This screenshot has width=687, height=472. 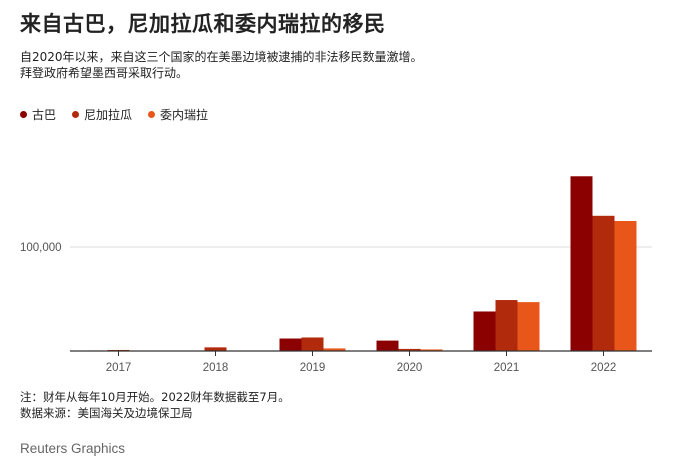 I want to click on bar-2020-尼加拉瓜, so click(x=409, y=349).